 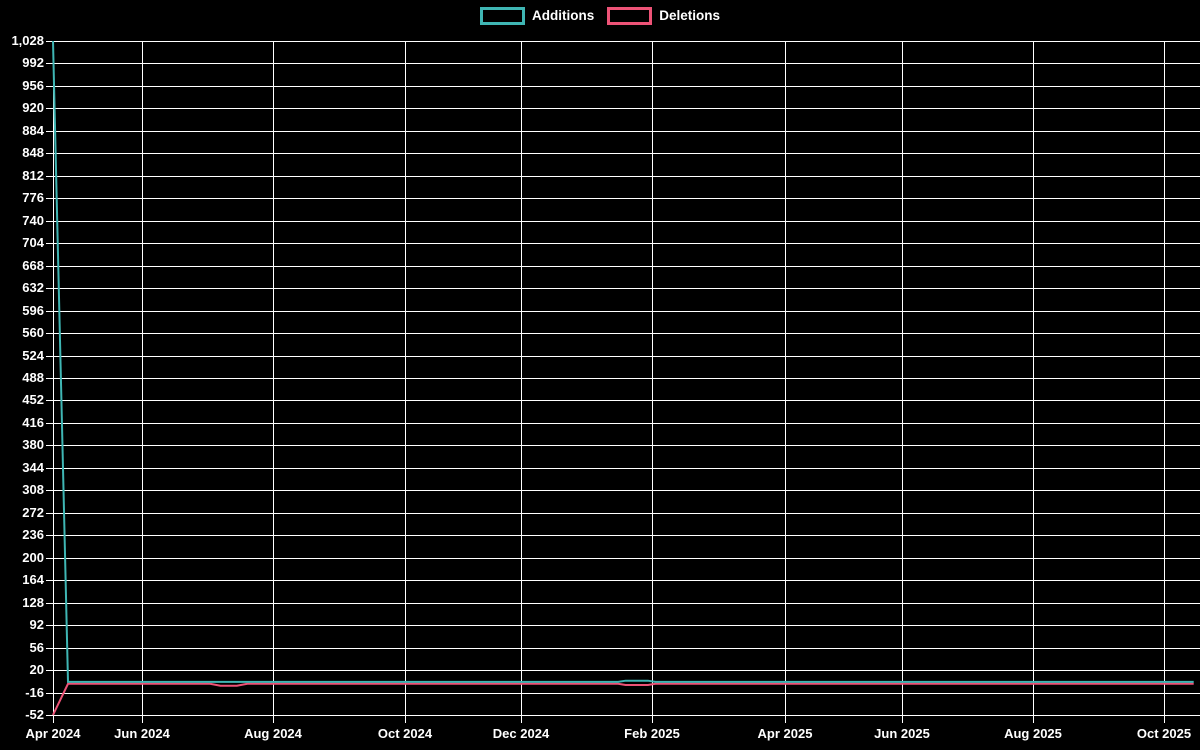 What do you see at coordinates (27, 40) in the screenshot?
I see `y-axis-tick-label: 1,028` at bounding box center [27, 40].